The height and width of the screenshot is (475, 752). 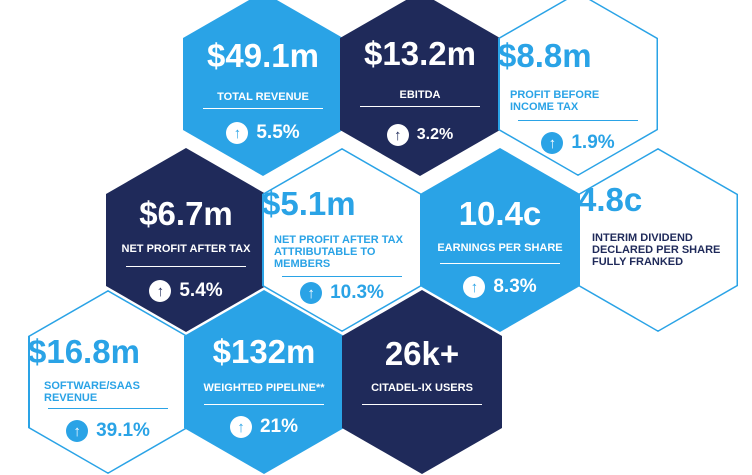 What do you see at coordinates (500, 213) in the screenshot?
I see `eps-value: 10.4c` at bounding box center [500, 213].